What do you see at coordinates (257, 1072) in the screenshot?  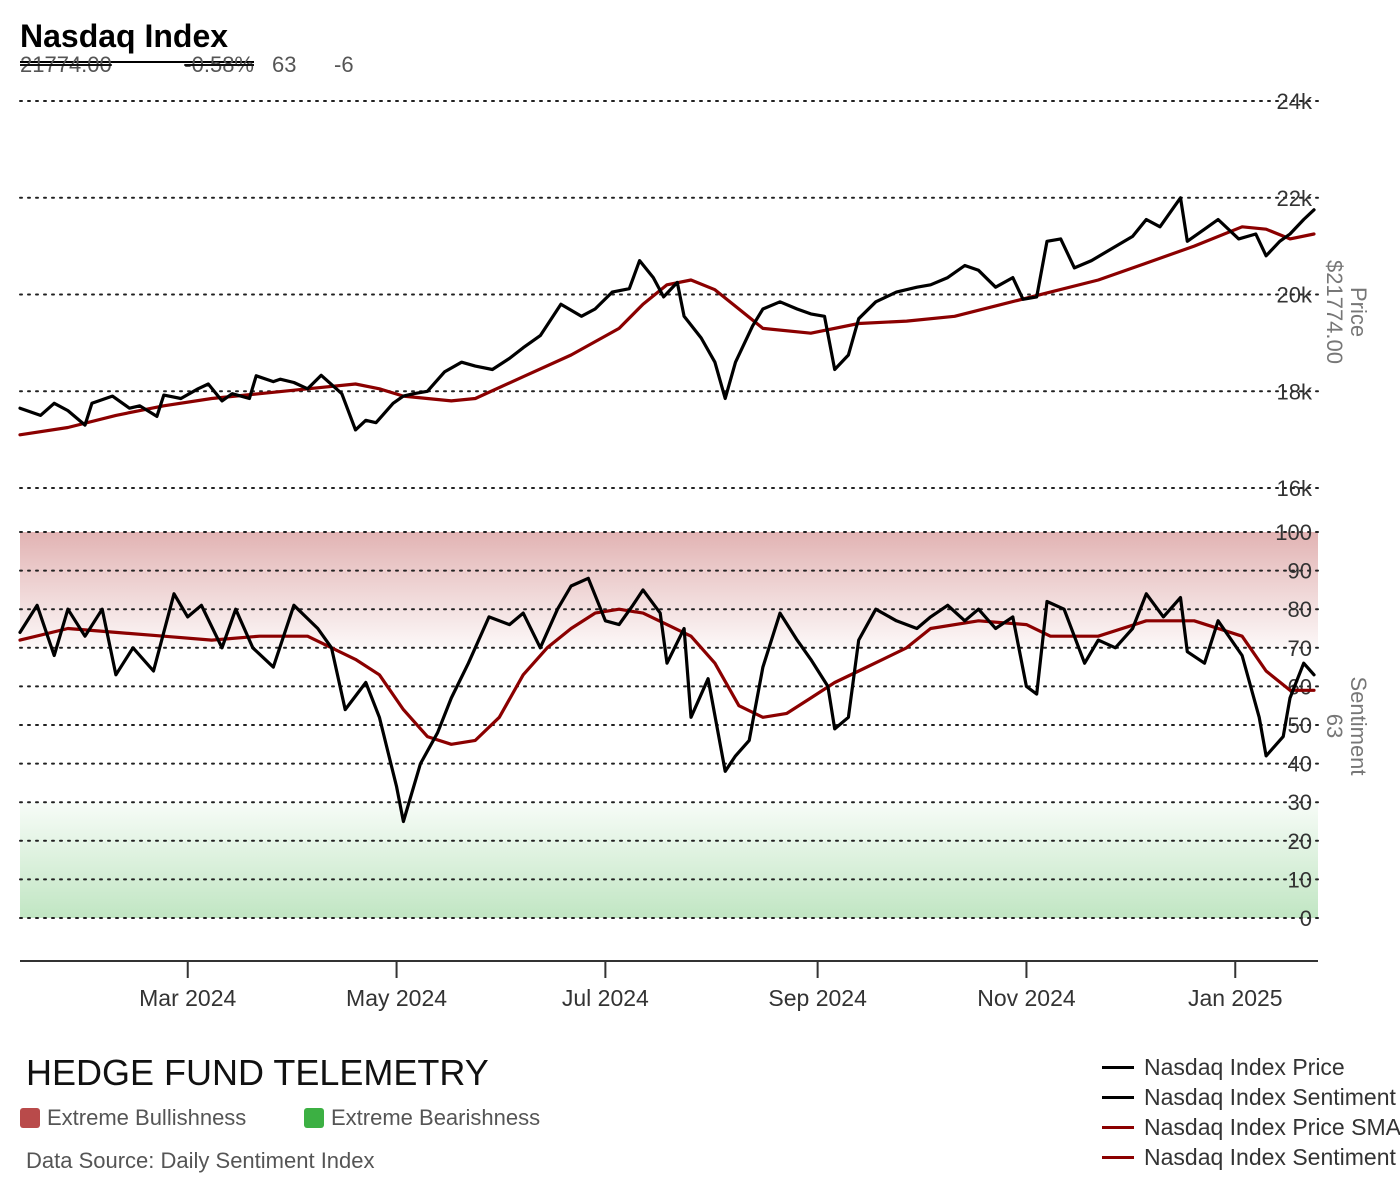 I see `brand-name: HEDGE FUND TELEMETRY` at bounding box center [257, 1072].